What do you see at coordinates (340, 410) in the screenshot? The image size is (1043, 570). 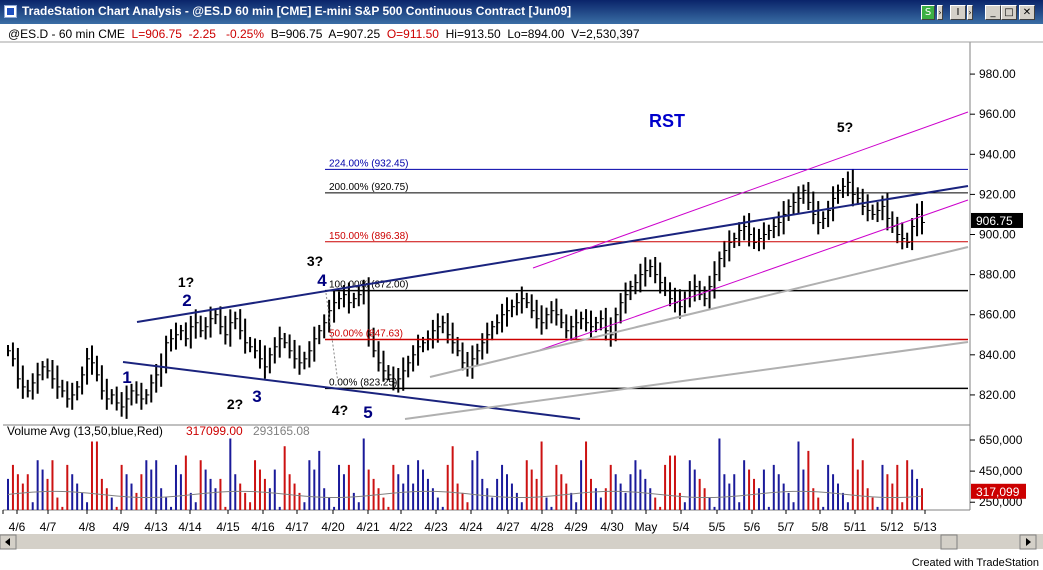 I see `wave-label: 4?` at bounding box center [340, 410].